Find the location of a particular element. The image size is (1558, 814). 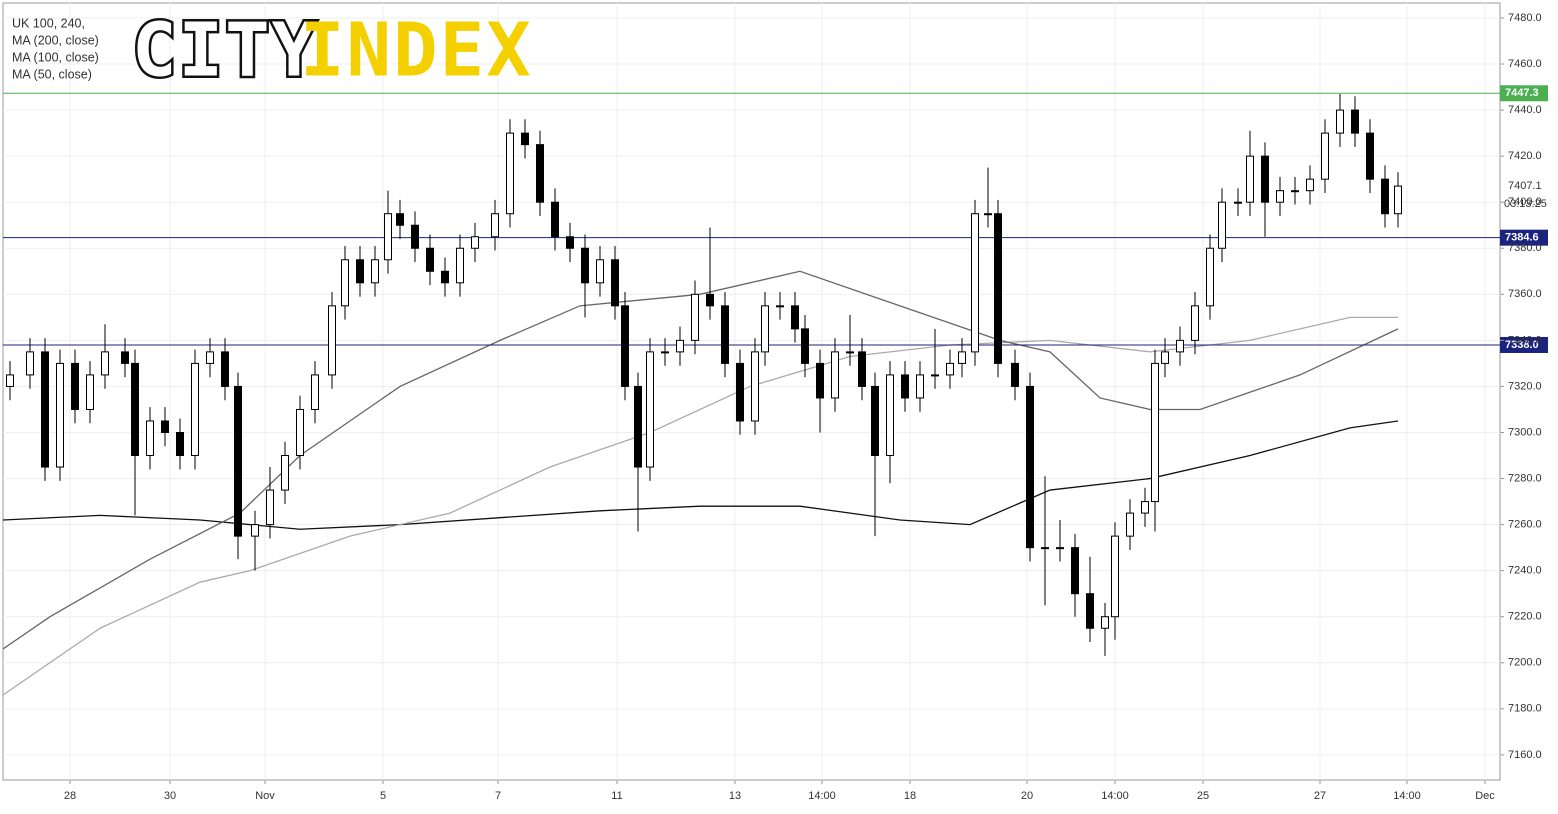

y-tick-label: 7300.0 is located at coordinates (1525, 432).